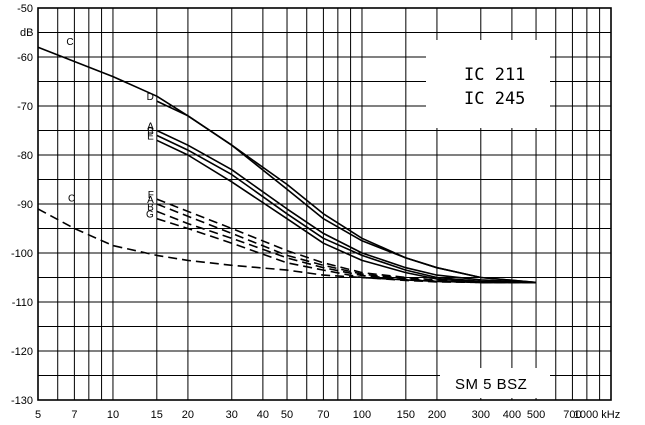 This screenshot has width=645, height=425. Describe the element at coordinates (437, 415) in the screenshot. I see `x-tick-label: 200` at that location.